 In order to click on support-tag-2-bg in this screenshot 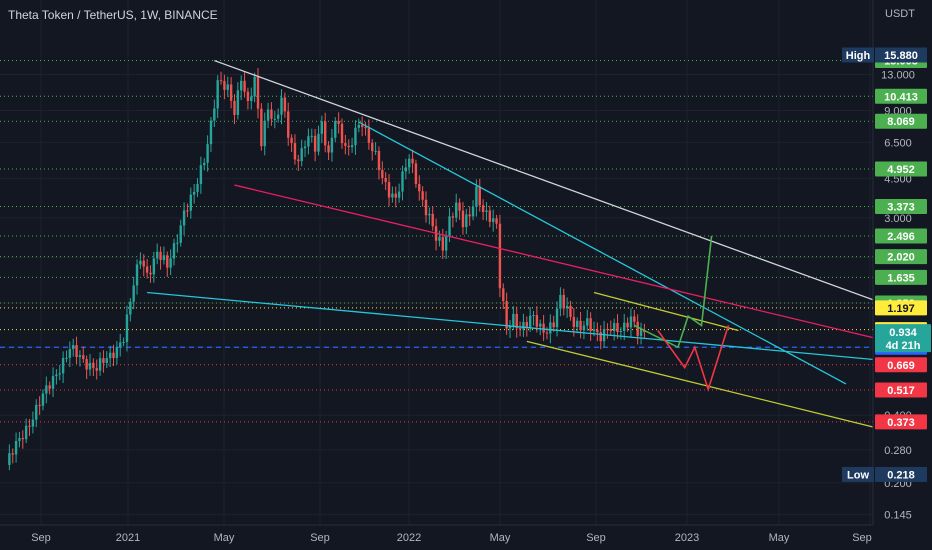, I will do `click(901, 121)`.